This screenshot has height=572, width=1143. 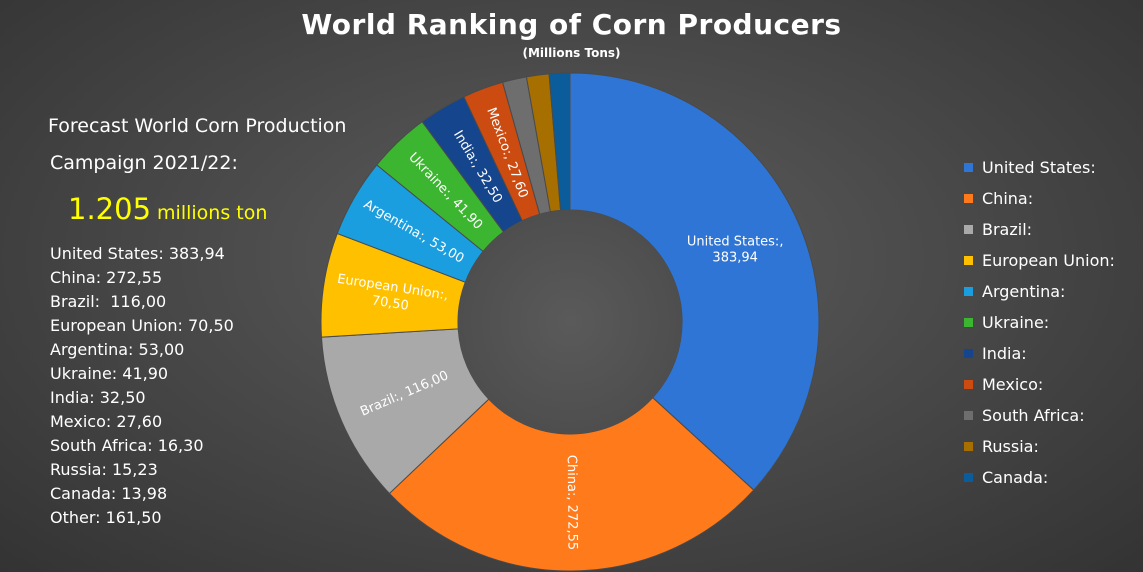 What do you see at coordinates (106, 421) in the screenshot?
I see `production-list-item: Mexico: 27,60` at bounding box center [106, 421].